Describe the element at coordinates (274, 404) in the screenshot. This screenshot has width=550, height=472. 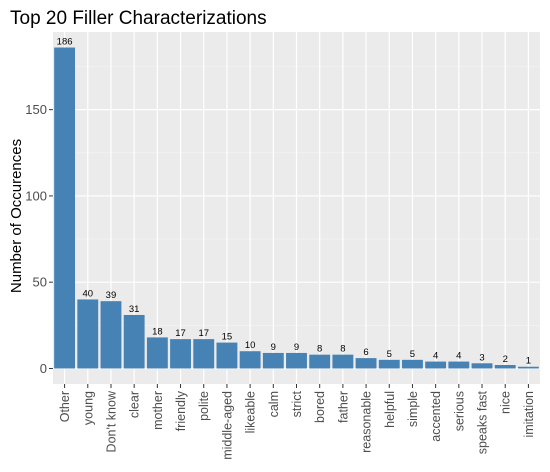
I see `x-tick-label: calm` at that location.